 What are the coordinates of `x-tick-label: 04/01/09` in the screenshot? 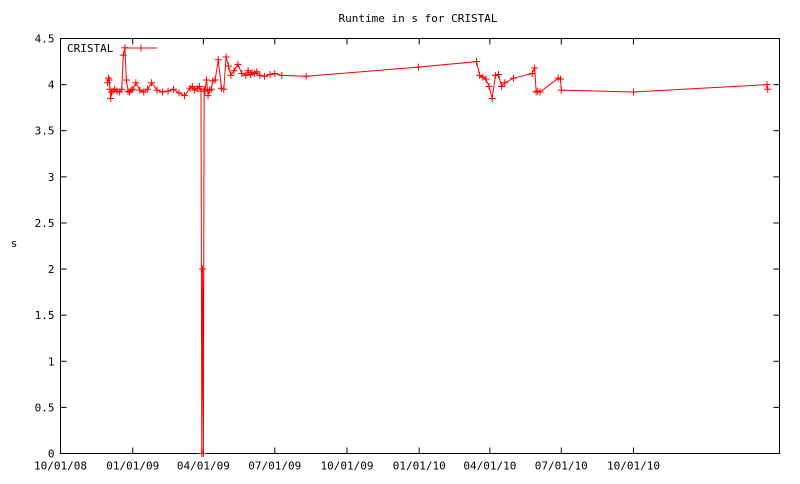 It's located at (203, 466).